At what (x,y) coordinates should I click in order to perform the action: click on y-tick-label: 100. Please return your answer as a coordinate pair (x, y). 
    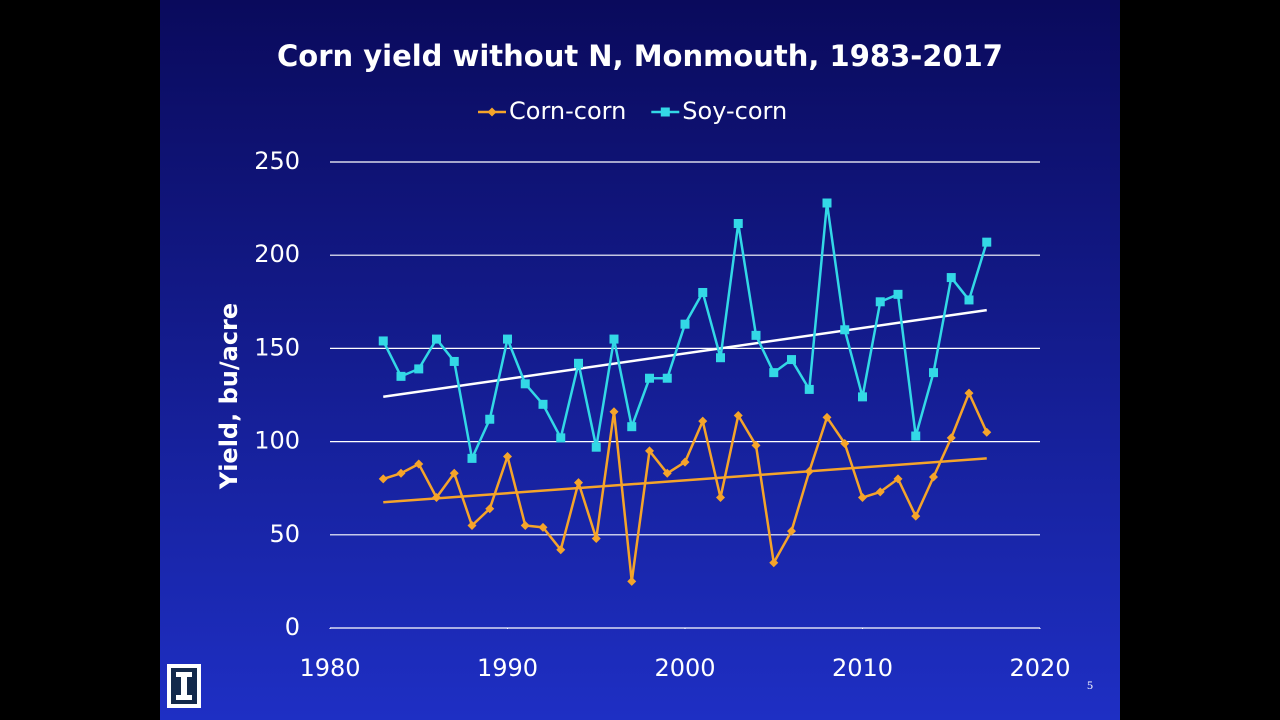
    Looking at the image, I should click on (277, 441).